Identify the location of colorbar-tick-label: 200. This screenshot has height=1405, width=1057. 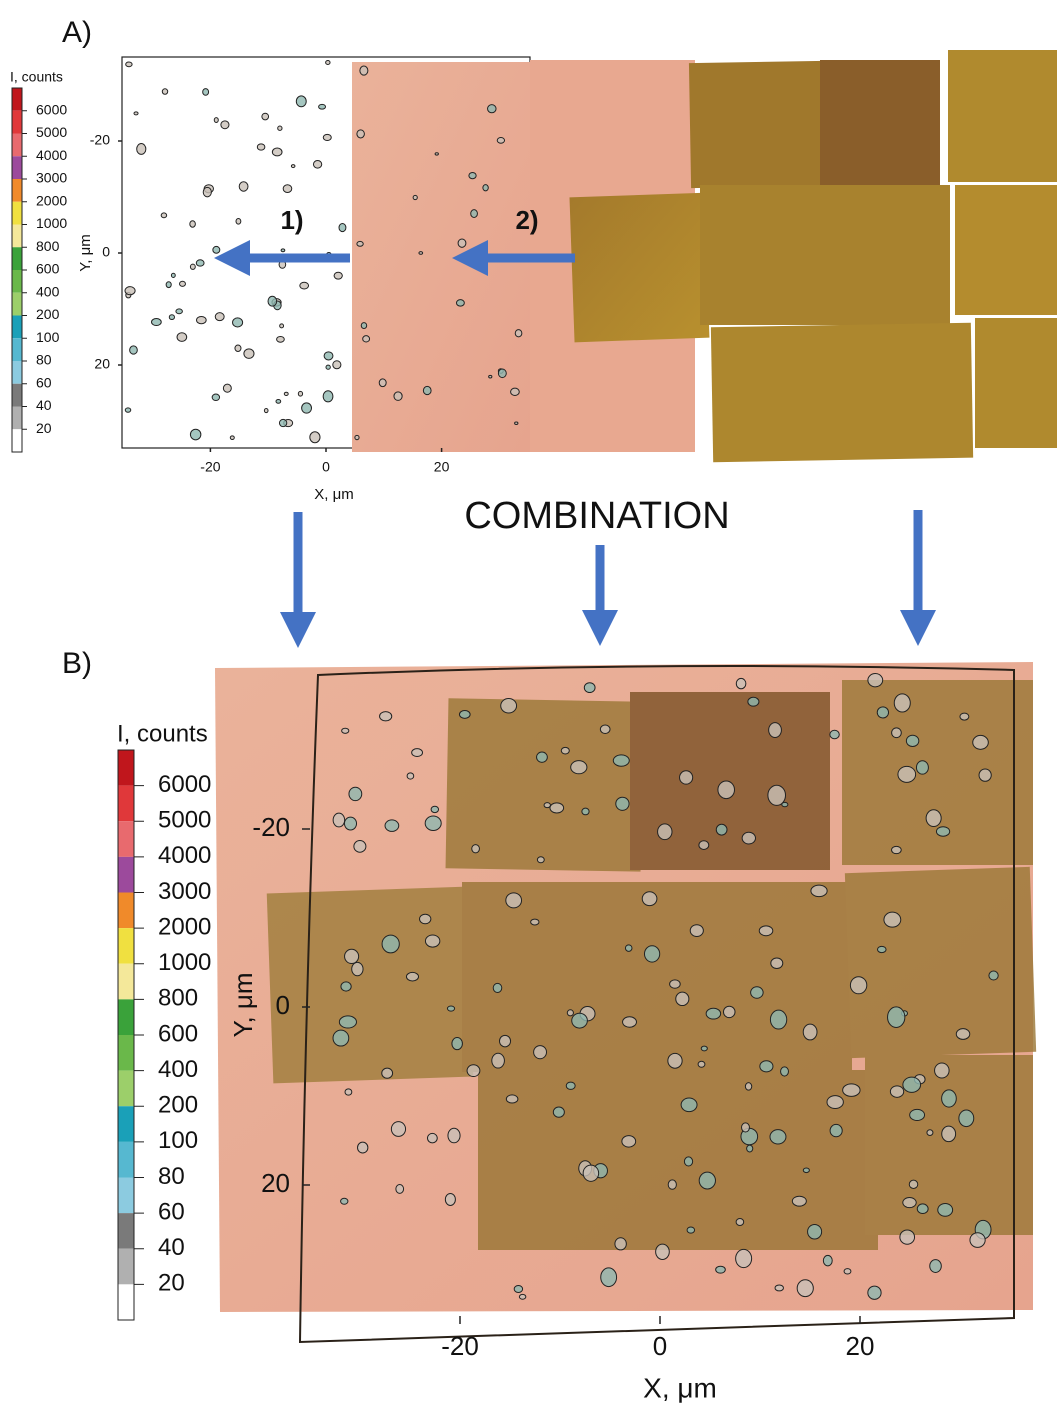
(48, 314).